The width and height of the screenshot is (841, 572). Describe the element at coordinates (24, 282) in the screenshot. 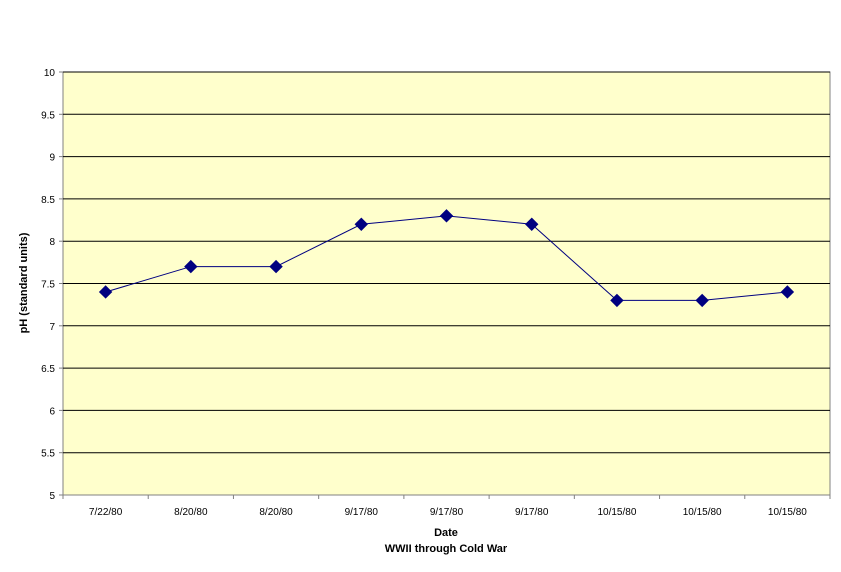

I see `y-axis-title: pH (standard units)` at that location.